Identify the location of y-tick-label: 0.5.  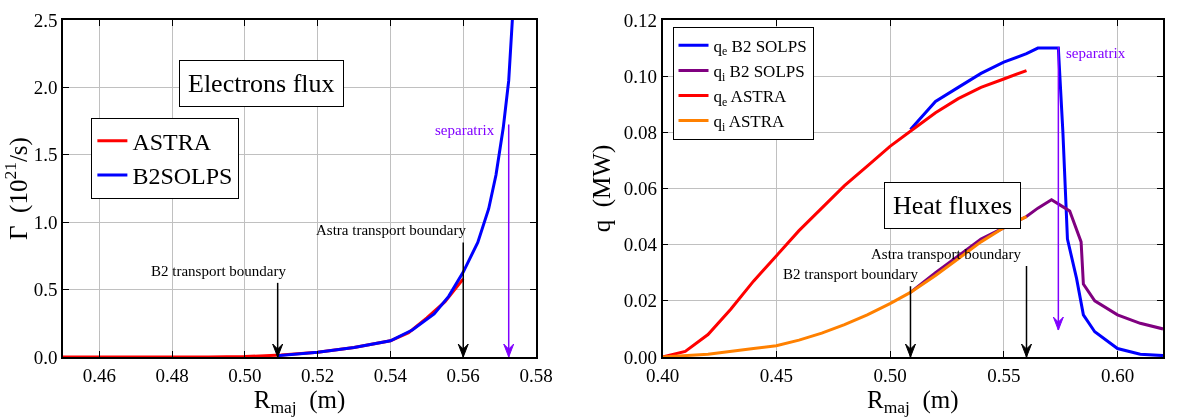
(45, 290).